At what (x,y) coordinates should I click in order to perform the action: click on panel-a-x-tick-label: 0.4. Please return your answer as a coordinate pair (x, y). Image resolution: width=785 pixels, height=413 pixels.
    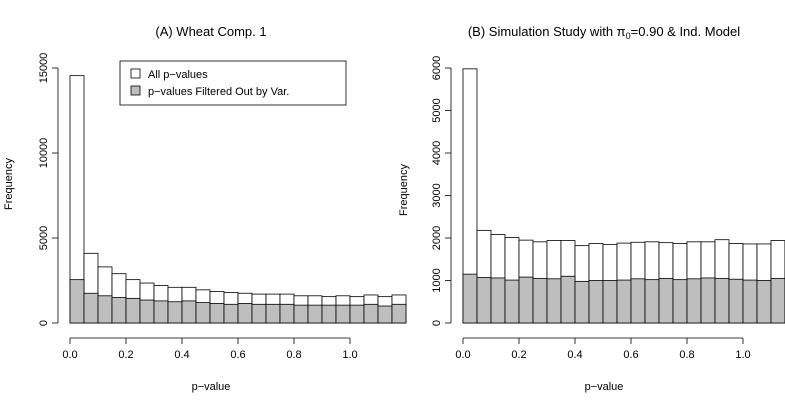
    Looking at the image, I should click on (181, 355).